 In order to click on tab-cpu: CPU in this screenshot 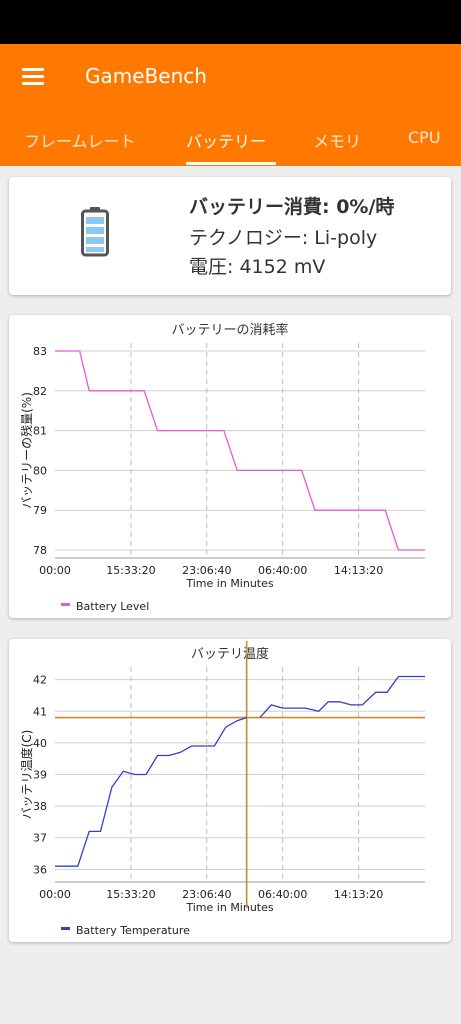, I will do `click(424, 137)`.